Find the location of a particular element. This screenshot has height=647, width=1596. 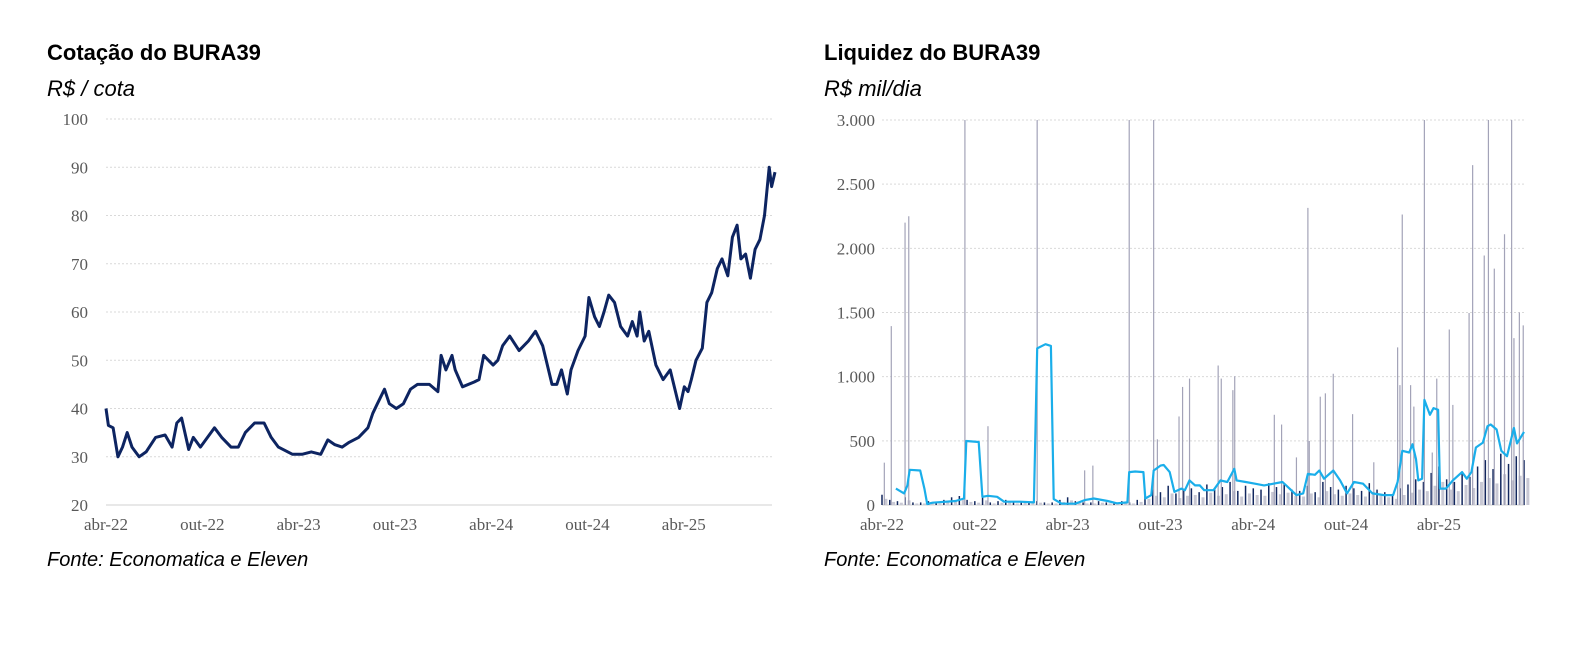

liquidity-x-tick-label: out-24 is located at coordinates (1346, 524).